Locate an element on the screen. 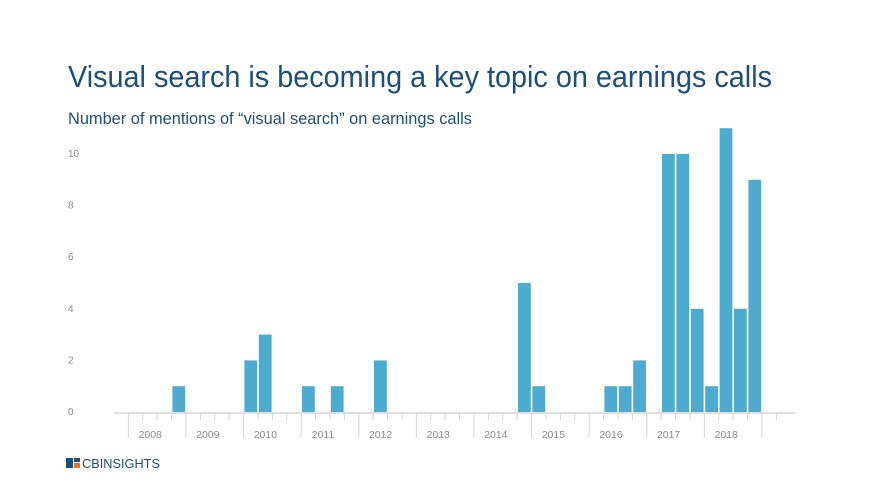  bar-2018-q3 is located at coordinates (740, 360).